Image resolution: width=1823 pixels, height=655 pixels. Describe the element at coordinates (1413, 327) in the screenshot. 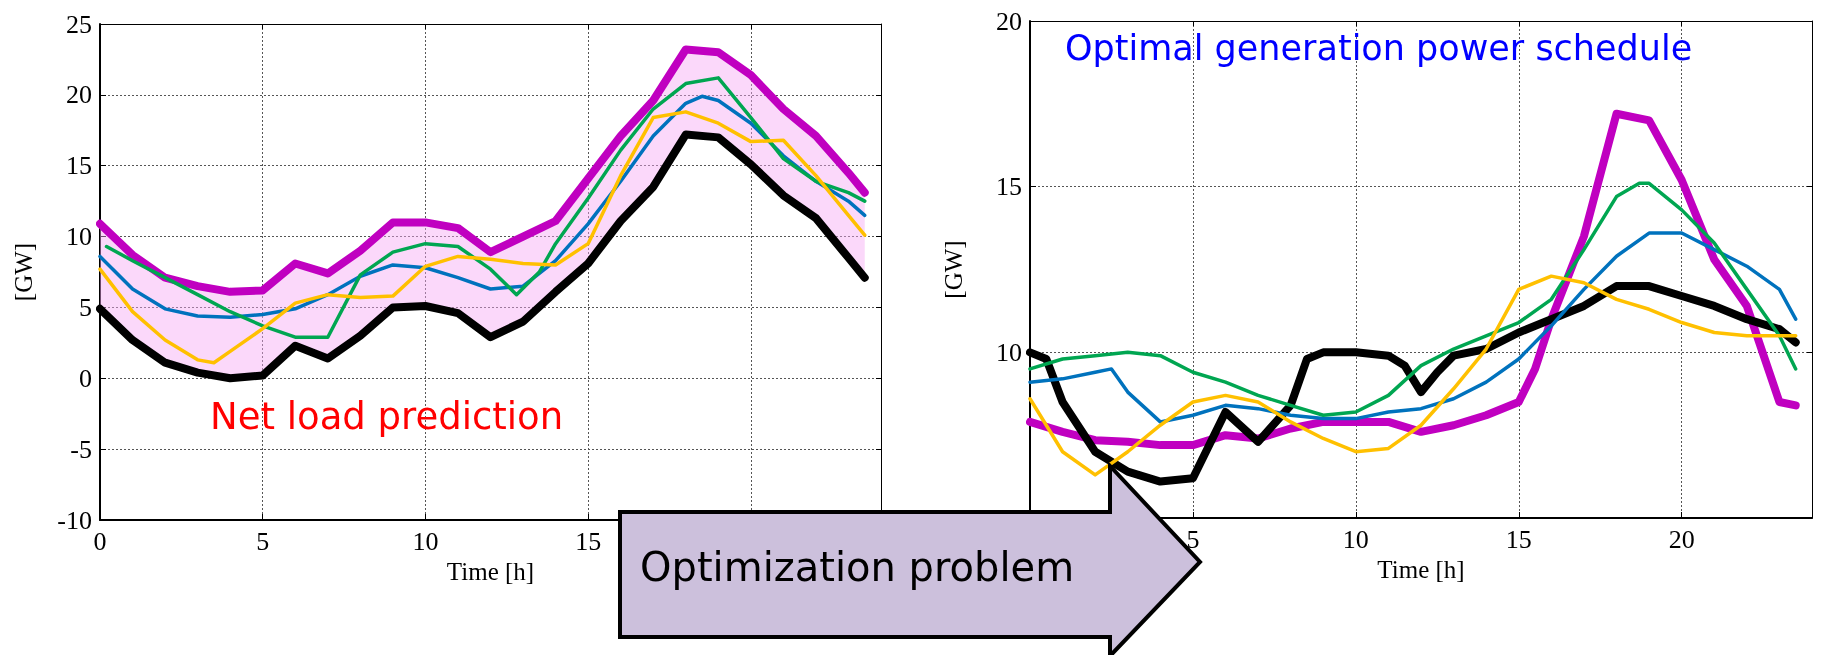

I see `line-series` at that location.